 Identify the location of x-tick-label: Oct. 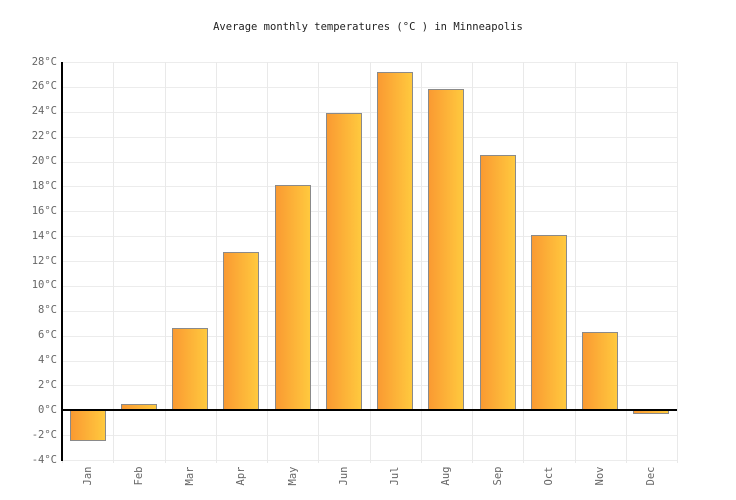
(548, 476).